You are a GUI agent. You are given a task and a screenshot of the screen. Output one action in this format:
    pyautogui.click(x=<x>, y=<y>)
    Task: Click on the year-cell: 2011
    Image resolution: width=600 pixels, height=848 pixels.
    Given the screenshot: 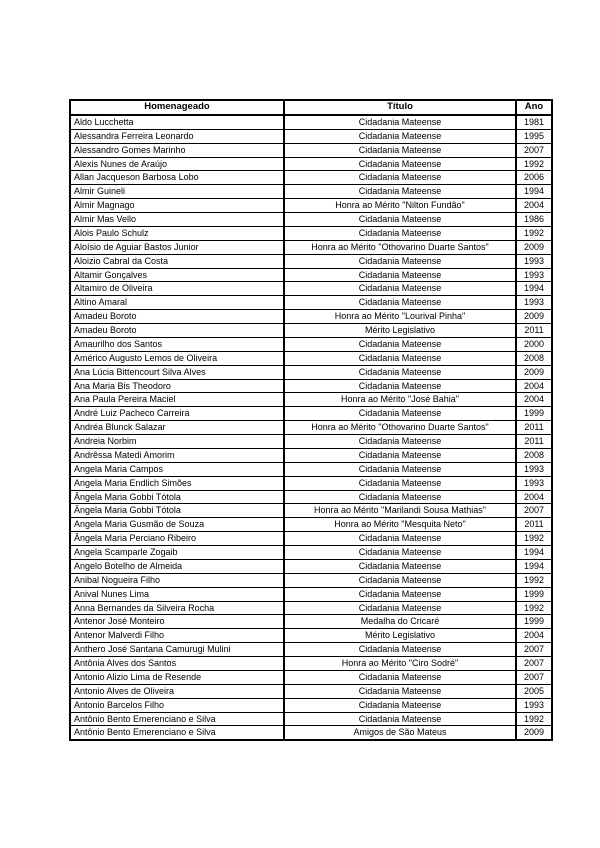 What is the action you would take?
    pyautogui.click(x=533, y=524)
    